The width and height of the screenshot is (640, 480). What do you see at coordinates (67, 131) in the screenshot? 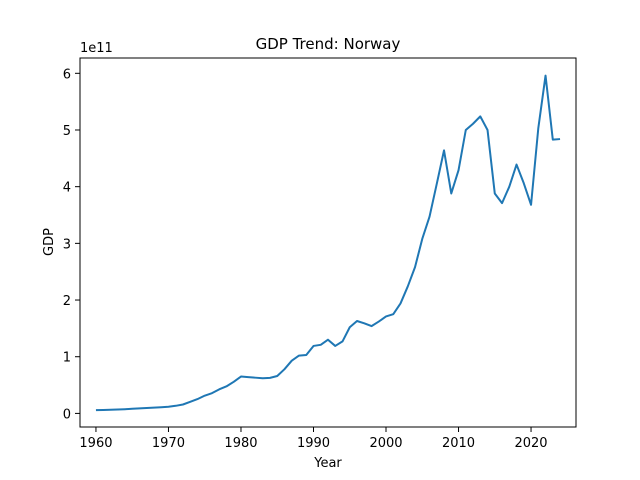
I see `y-tick-label: 5` at bounding box center [67, 131].